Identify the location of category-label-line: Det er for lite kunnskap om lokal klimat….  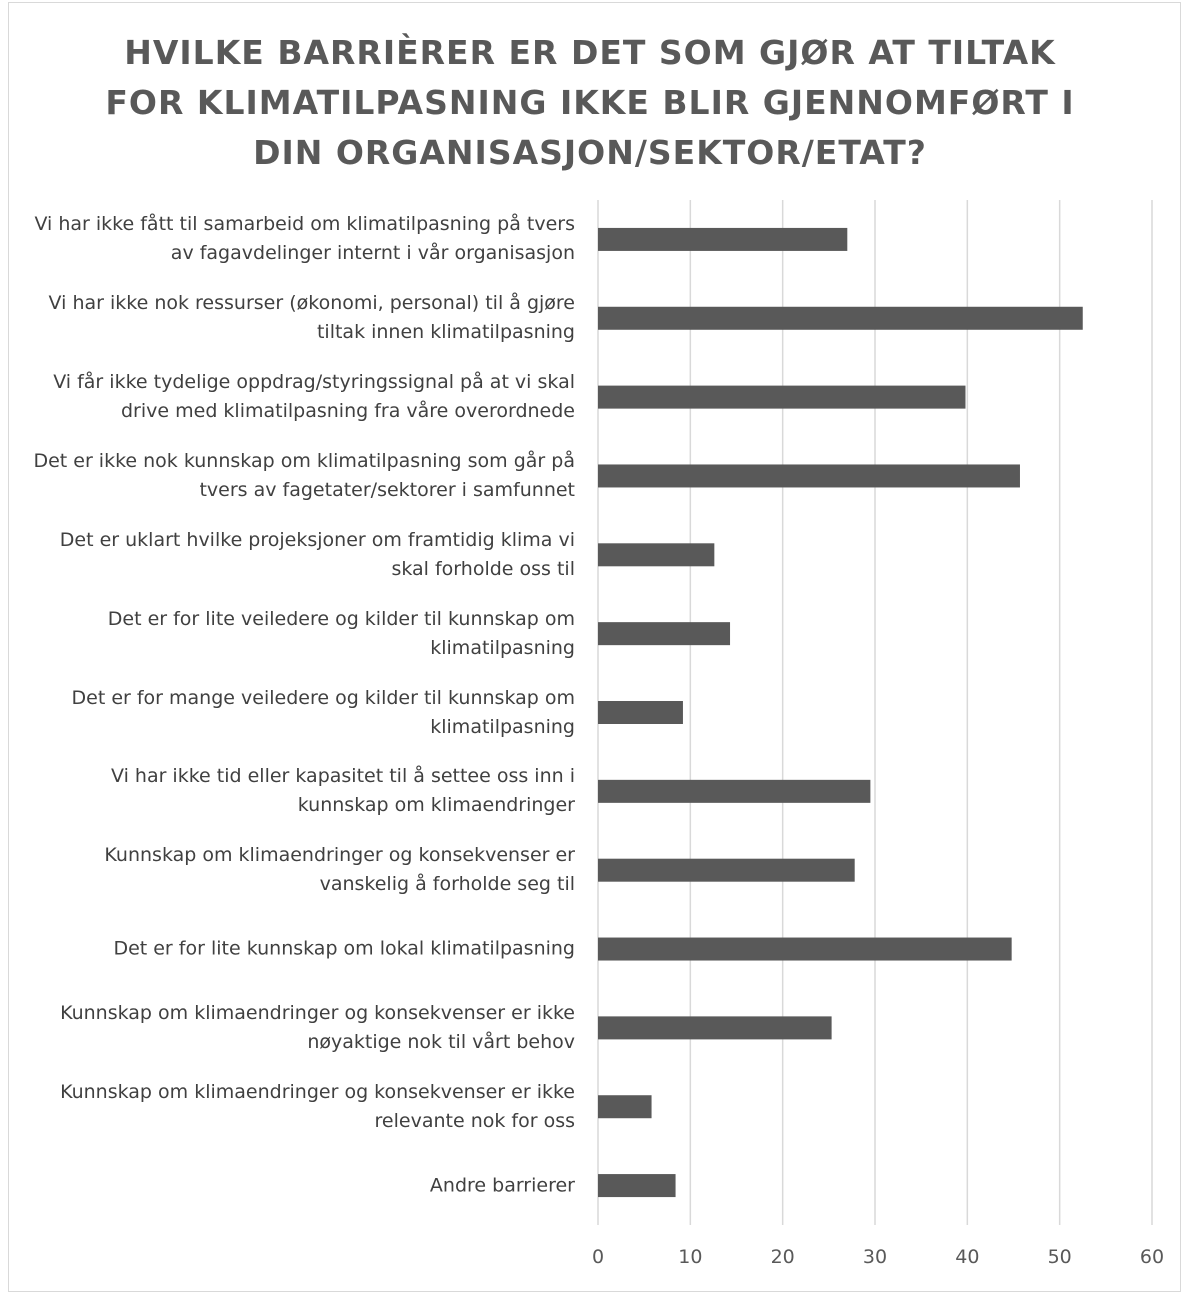
(344, 948).